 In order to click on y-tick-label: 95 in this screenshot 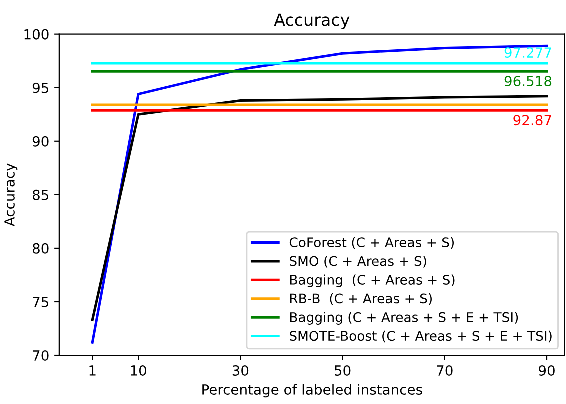, I will do `click(40, 88)`.